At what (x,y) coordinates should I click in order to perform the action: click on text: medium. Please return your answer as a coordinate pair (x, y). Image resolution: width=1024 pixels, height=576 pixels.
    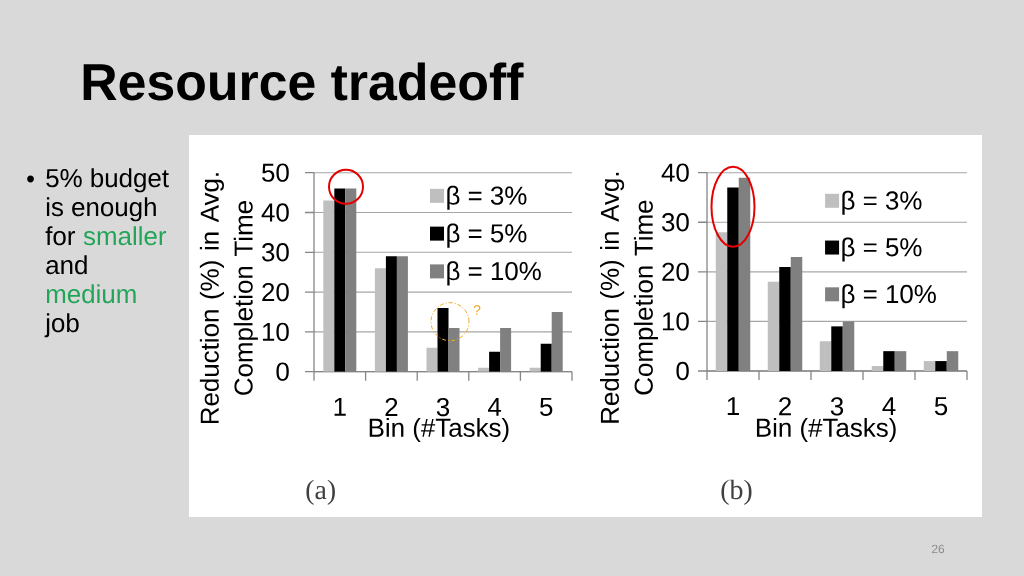
    Looking at the image, I should click on (91, 294).